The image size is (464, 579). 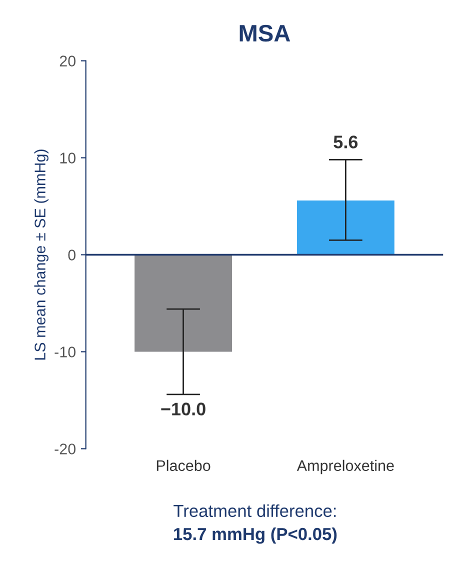 I want to click on y-tick-label: 0, so click(x=72, y=255).